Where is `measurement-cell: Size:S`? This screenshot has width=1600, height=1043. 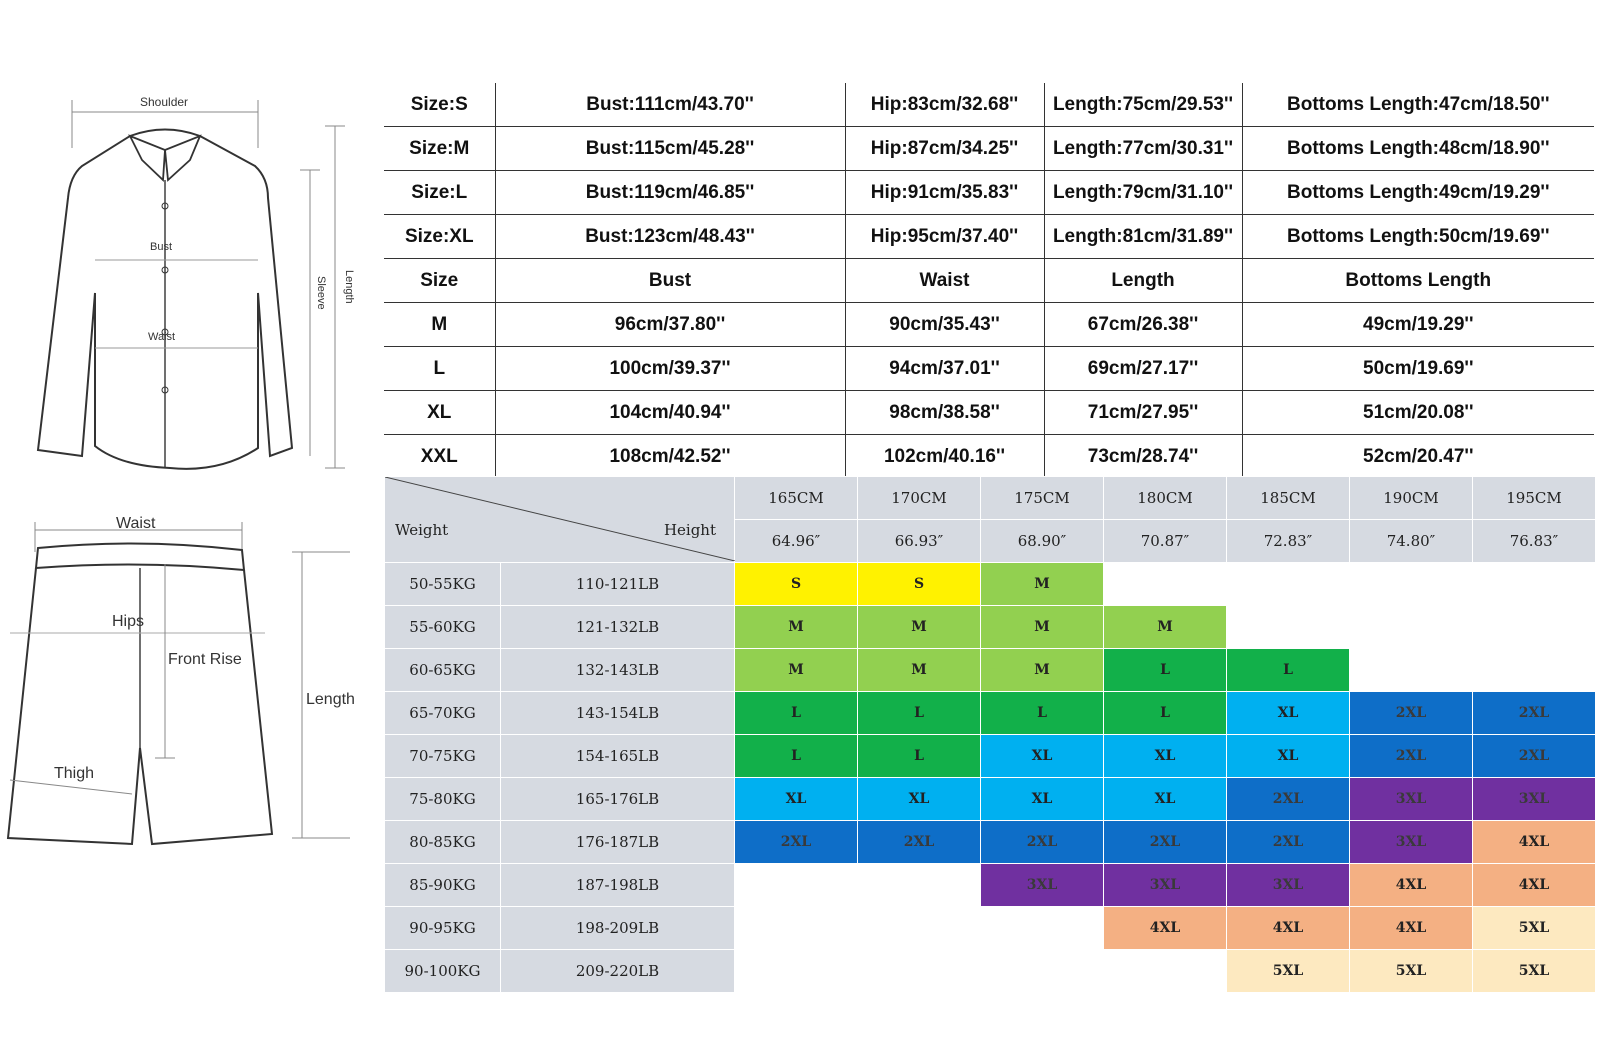 measurement-cell: Size:S is located at coordinates (439, 105).